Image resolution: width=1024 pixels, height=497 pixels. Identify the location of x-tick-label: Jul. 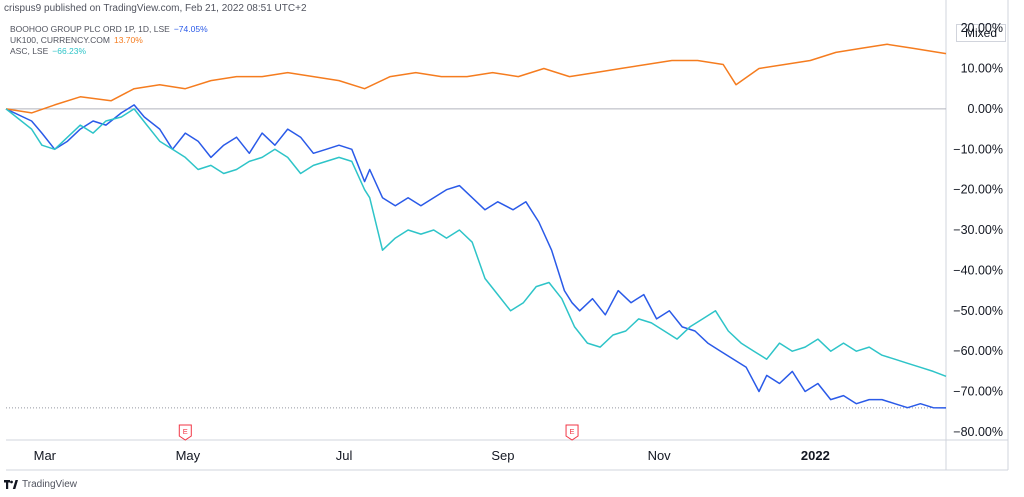
(344, 455).